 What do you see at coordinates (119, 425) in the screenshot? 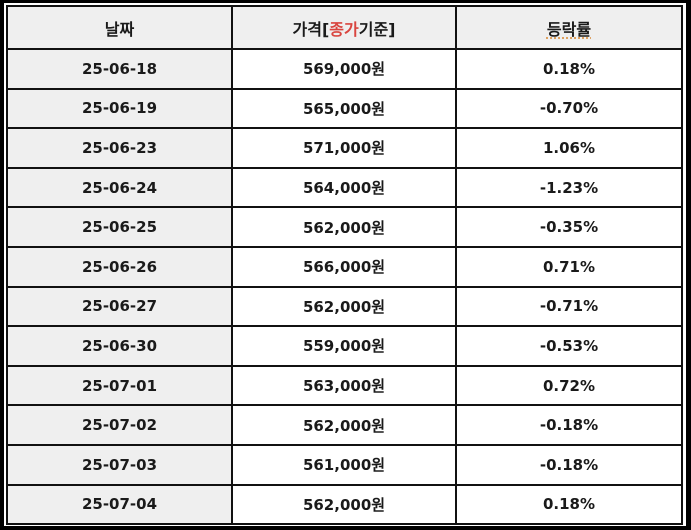
I see `date-cell: 25-07-02` at bounding box center [119, 425].